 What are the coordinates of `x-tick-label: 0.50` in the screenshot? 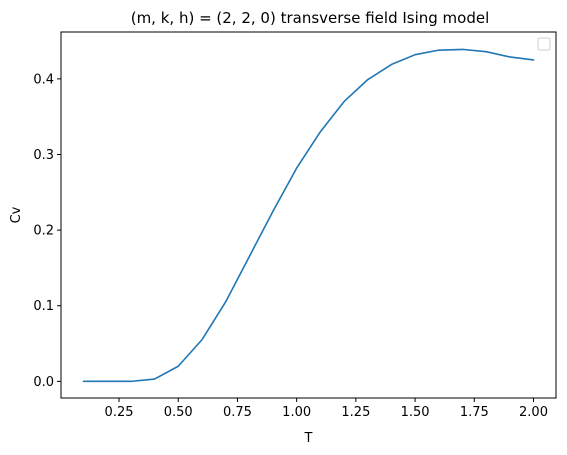 It's located at (178, 412).